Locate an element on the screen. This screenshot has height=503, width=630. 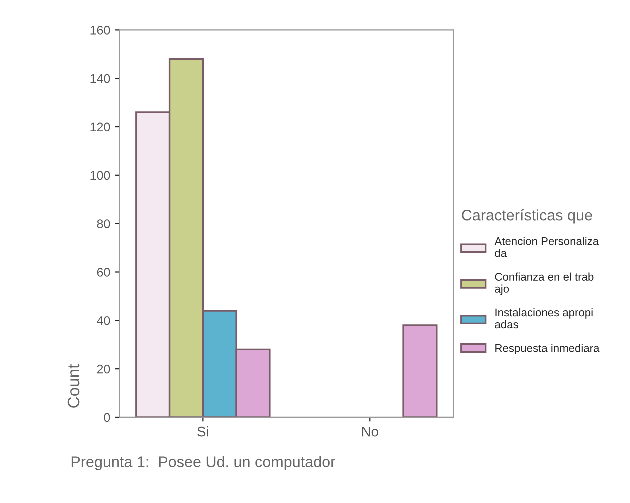
legend-label: Respuesta inmediara is located at coordinates (548, 349).